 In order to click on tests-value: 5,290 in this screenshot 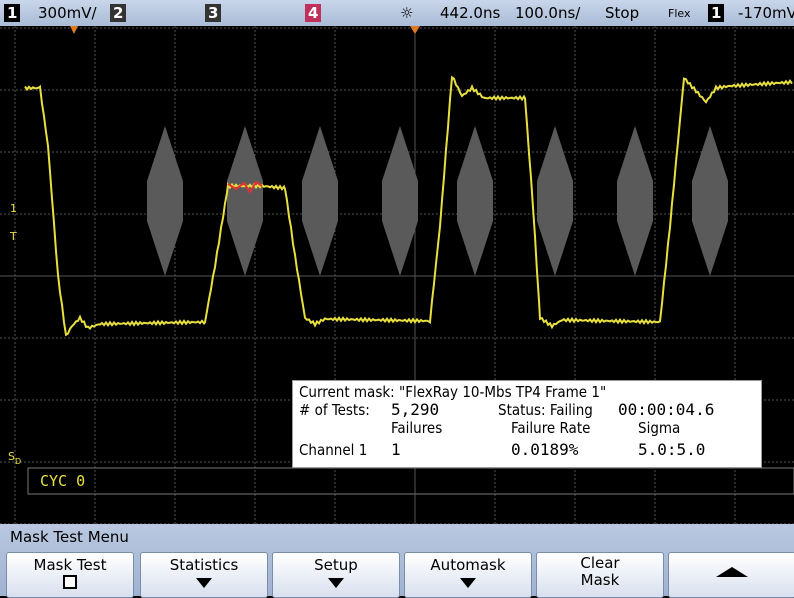, I will do `click(415, 409)`.